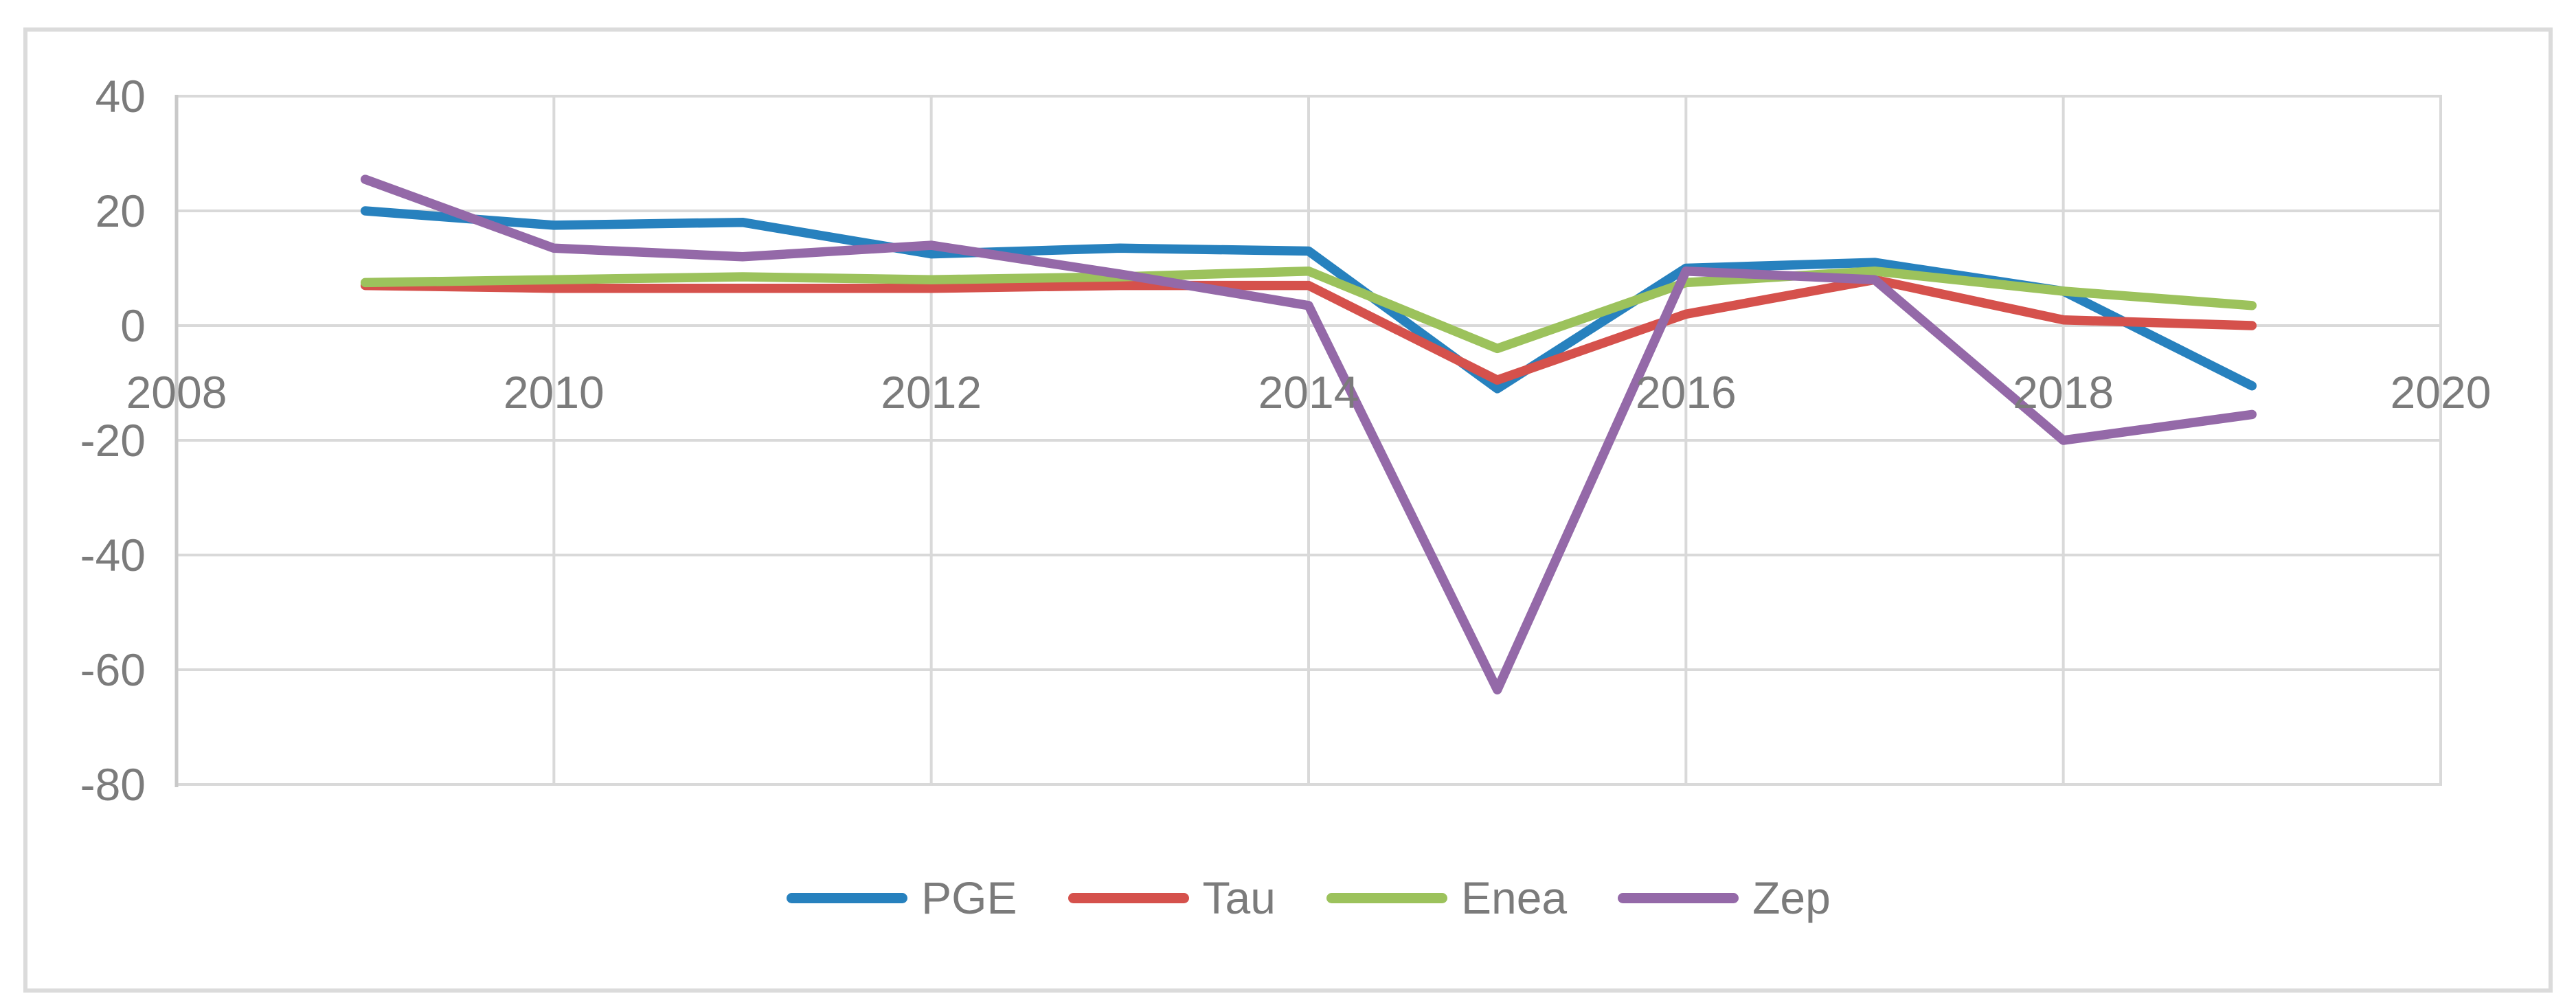  I want to click on series-line-tau, so click(1308, 330).